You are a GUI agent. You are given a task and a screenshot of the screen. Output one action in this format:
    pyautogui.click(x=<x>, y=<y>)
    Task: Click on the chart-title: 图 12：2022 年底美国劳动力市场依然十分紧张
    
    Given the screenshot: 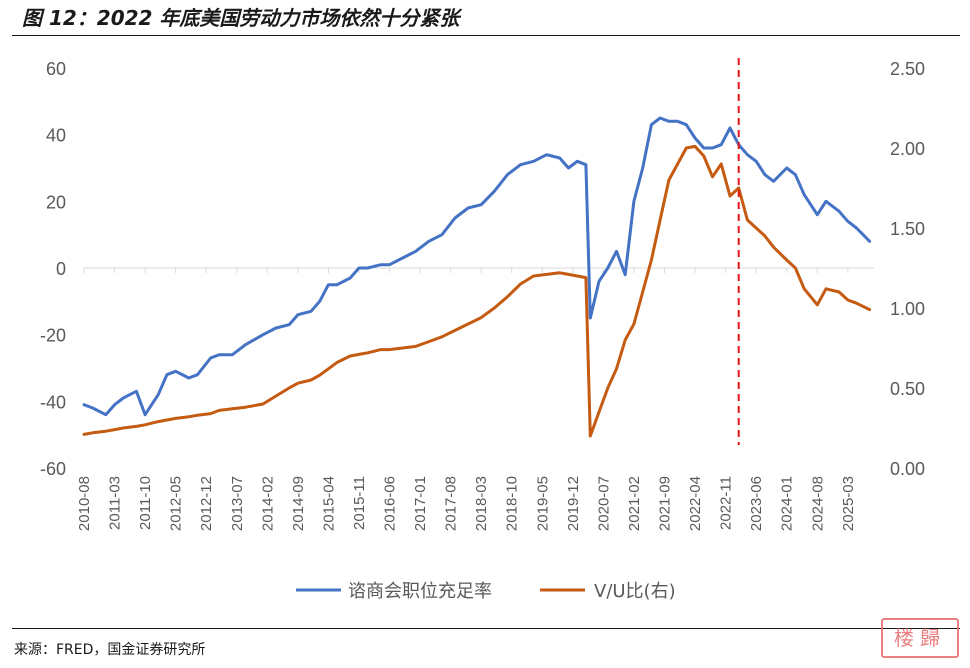 What is the action you would take?
    pyautogui.click(x=241, y=18)
    